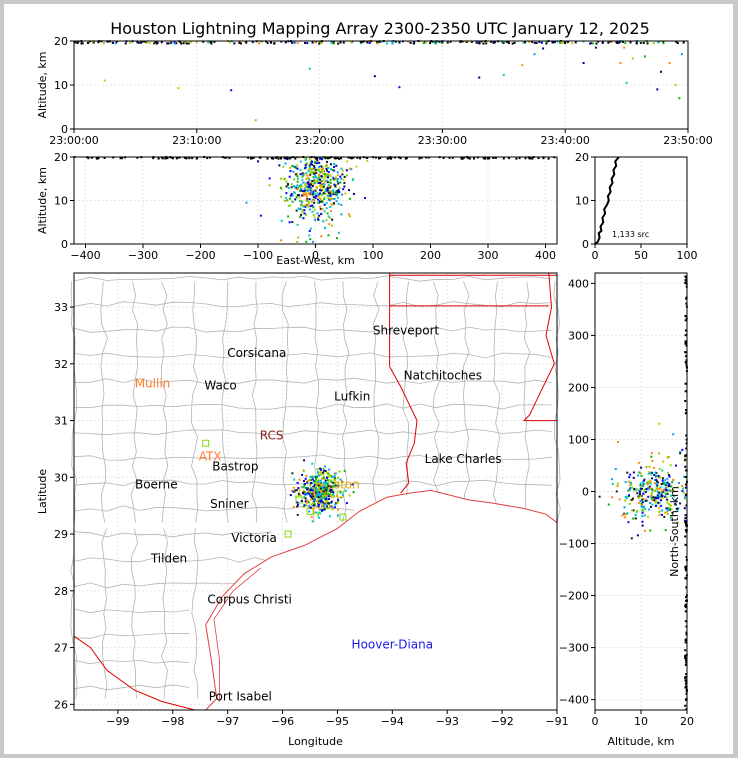 The image size is (738, 758). What do you see at coordinates (641, 200) in the screenshot?
I see `altitude_histogram-frame` at bounding box center [641, 200].